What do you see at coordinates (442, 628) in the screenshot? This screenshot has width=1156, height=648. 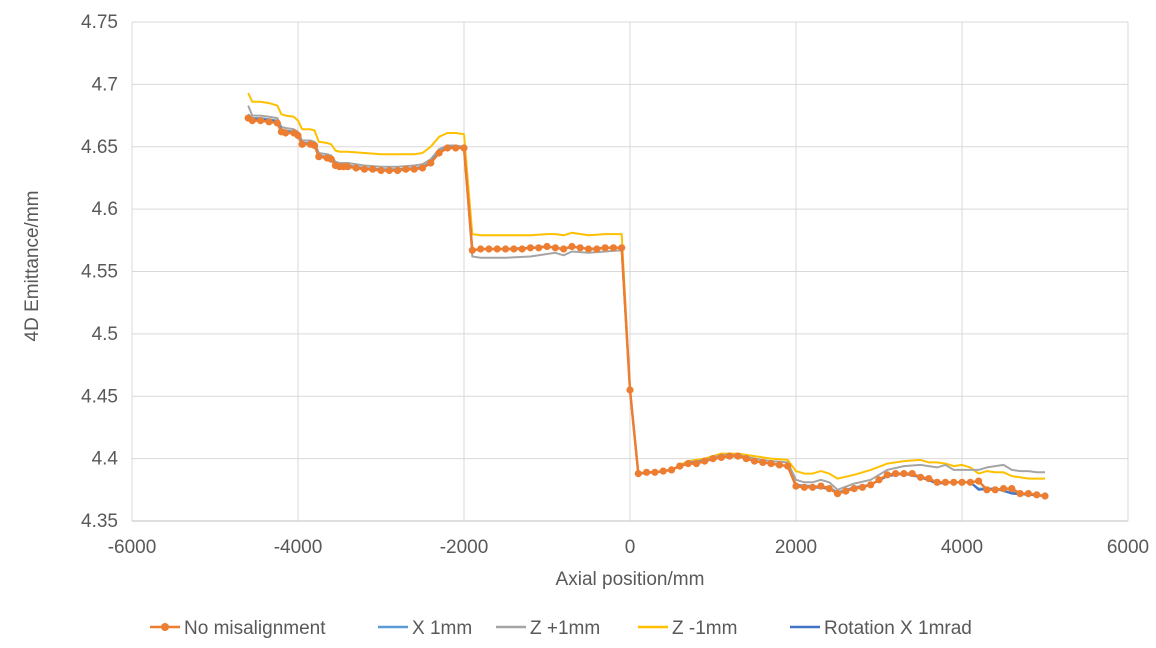 I see `legend-label: X 1mm` at bounding box center [442, 628].